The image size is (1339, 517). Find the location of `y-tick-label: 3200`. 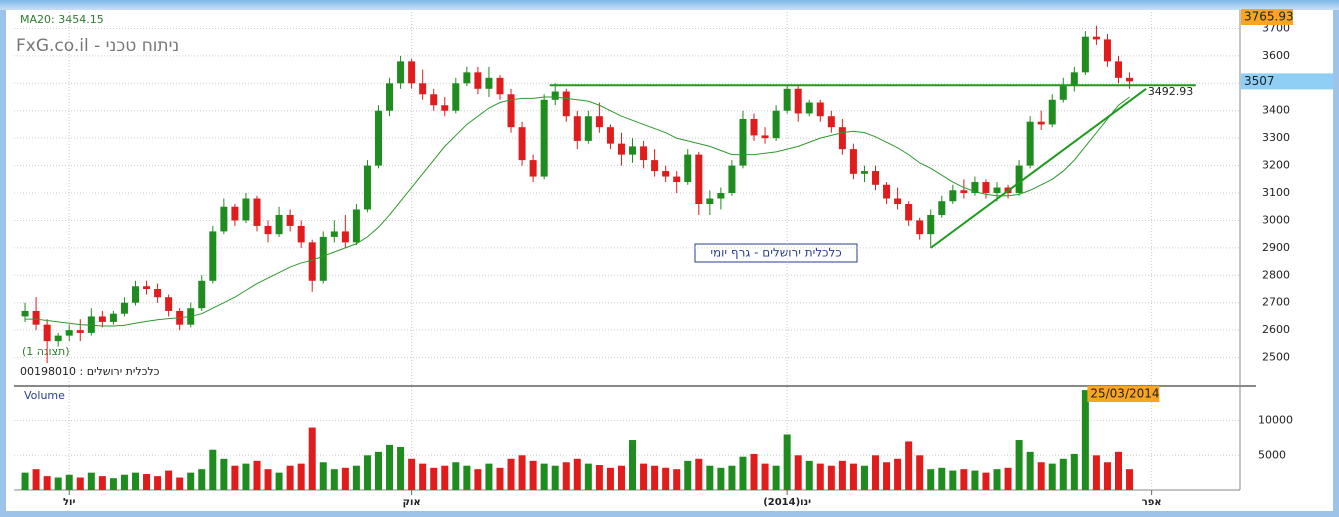

y-tick-label: 3200 is located at coordinates (1276, 165).